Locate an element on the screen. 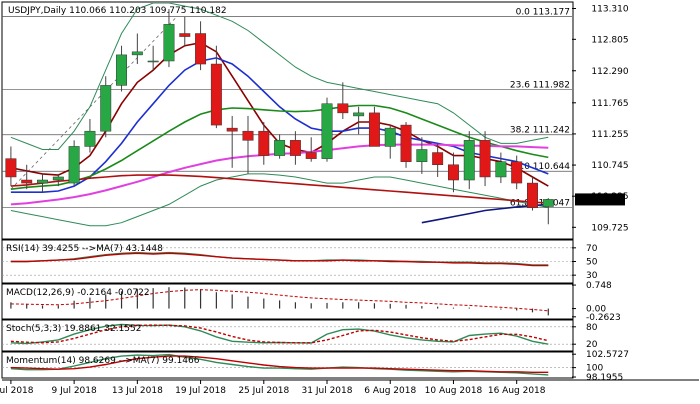 The image size is (700, 404). panel-frame-stoch is located at coordinates (287, 335).